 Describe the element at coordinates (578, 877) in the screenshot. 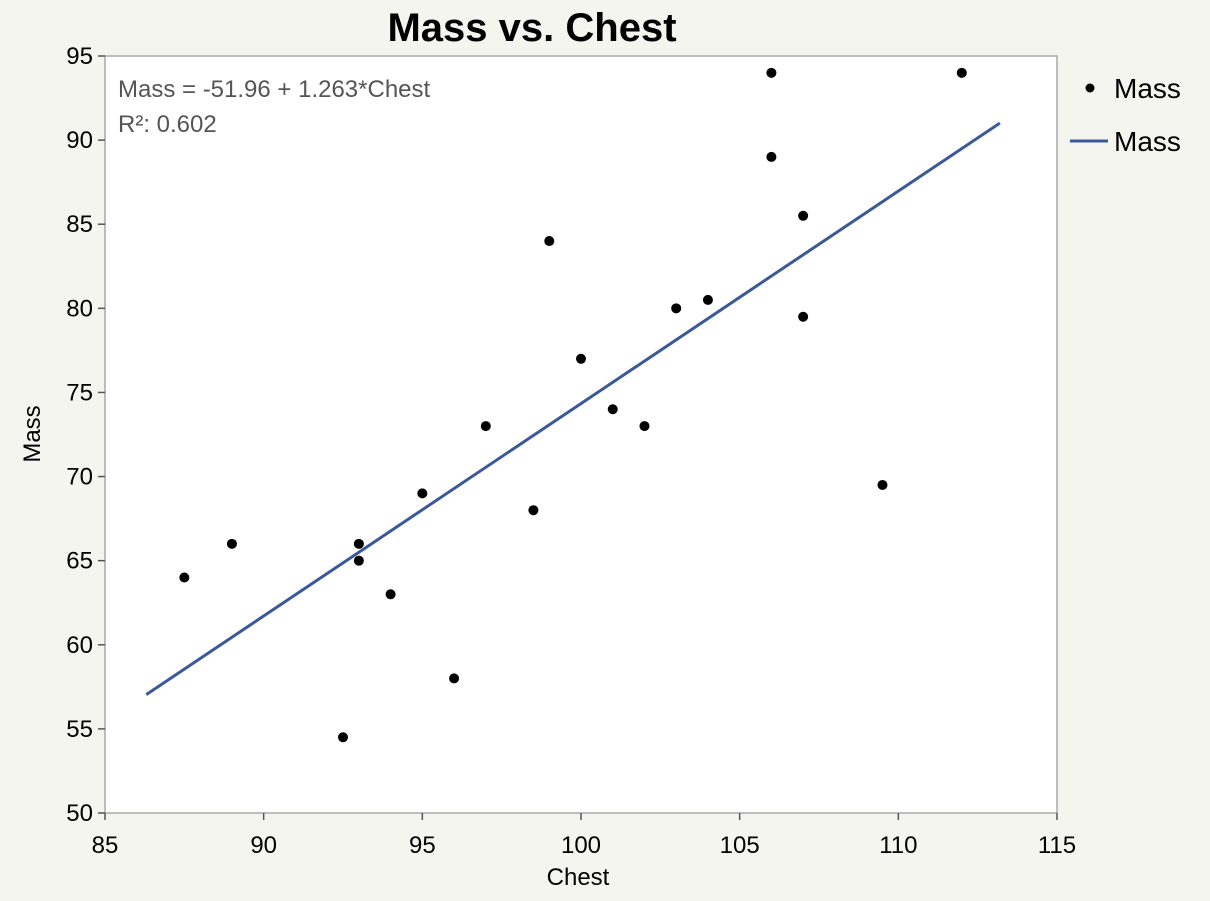

I see `x-axis-label: Chest` at that location.